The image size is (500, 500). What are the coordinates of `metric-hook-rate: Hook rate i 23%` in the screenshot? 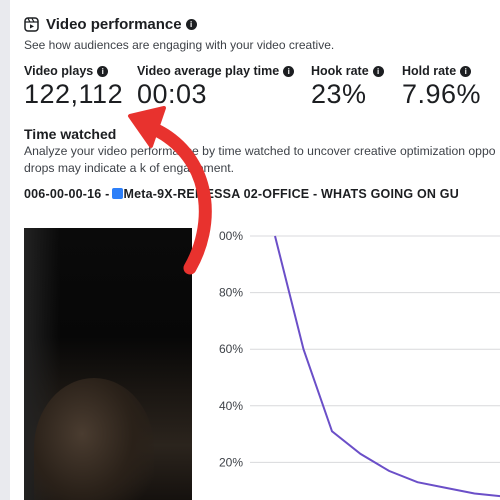 It's located at (347, 87).